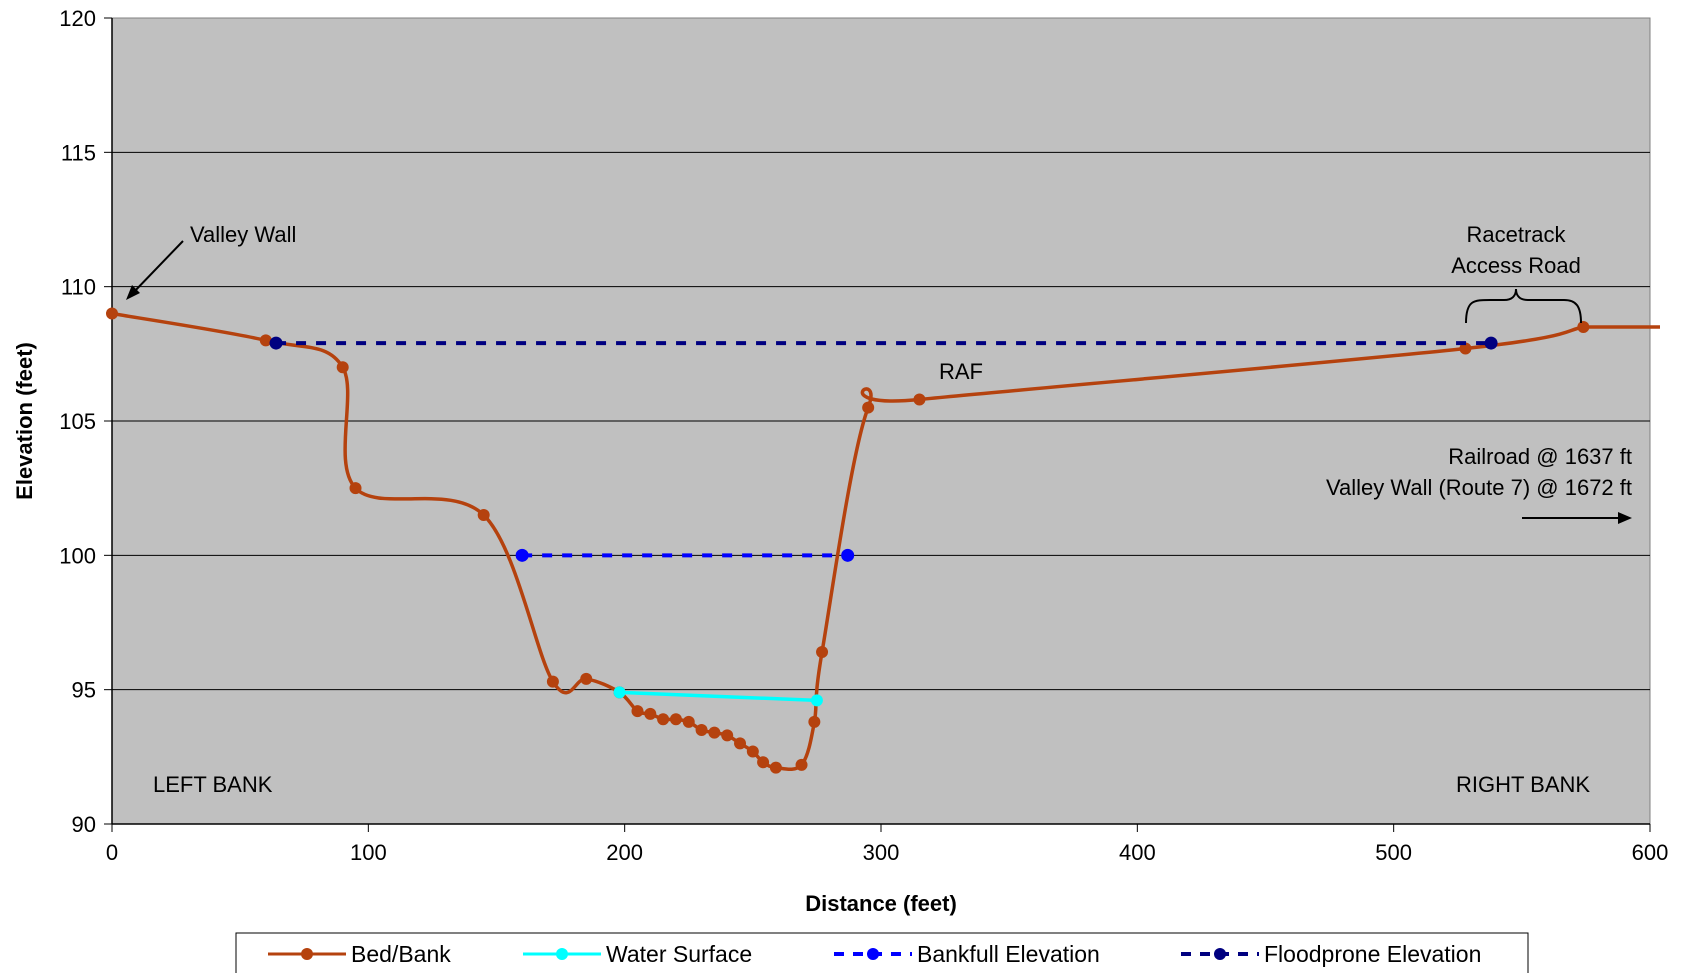 This screenshot has height=973, width=1682. I want to click on x-tick-label-300: 300, so click(881, 852).